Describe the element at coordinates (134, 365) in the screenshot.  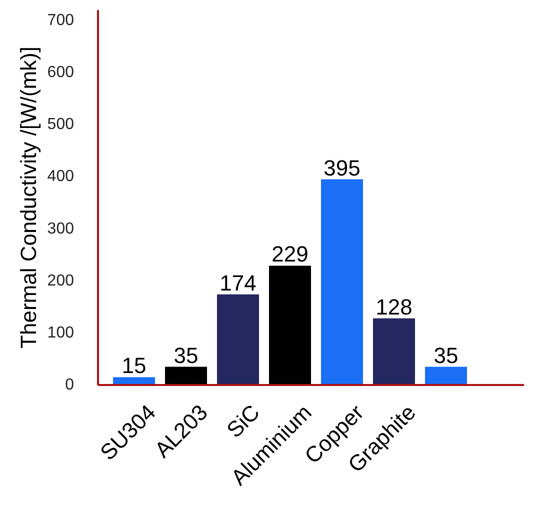
I see `data-label: 15` at that location.